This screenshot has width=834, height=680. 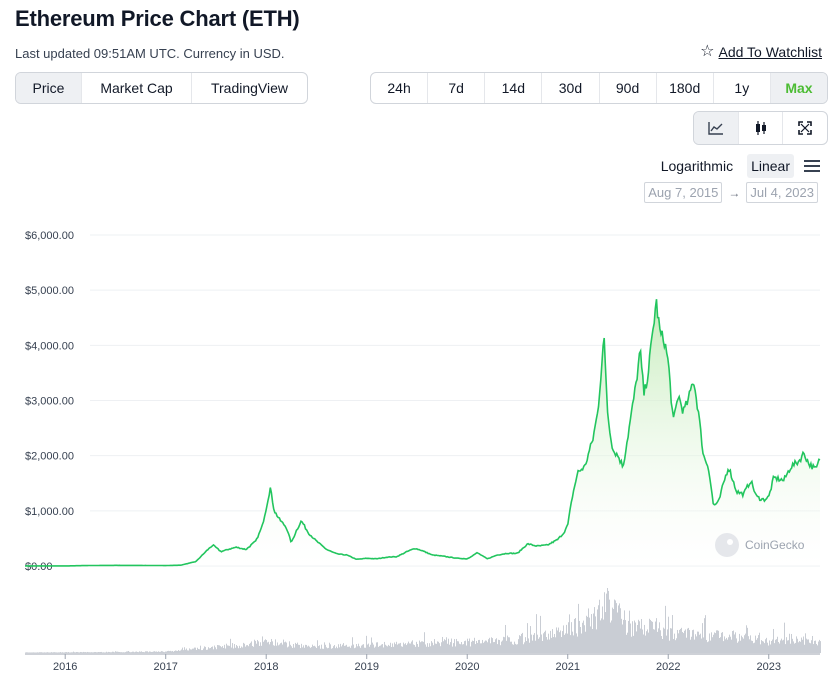 What do you see at coordinates (628, 88) in the screenshot?
I see `range-90d: 90d` at bounding box center [628, 88].